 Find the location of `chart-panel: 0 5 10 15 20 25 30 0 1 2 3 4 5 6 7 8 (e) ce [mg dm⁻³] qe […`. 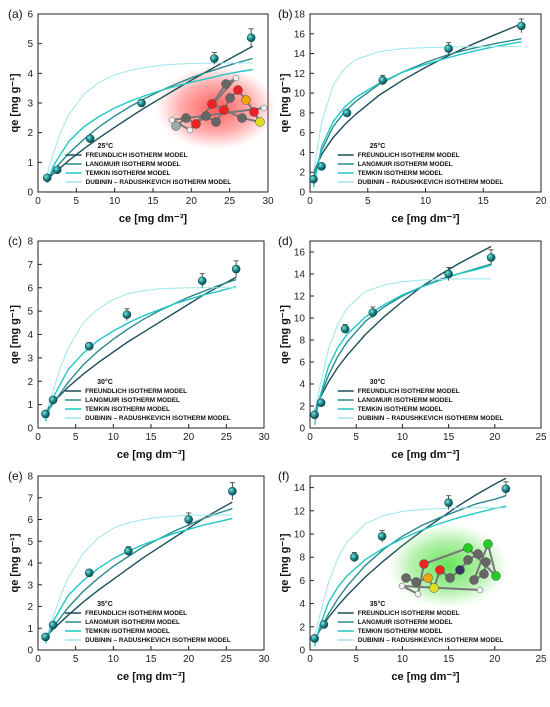

chart-panel: 0 5 10 15 20 25 30 0 1 2 3 4 5 6 7 8 (e) ce [mg dm⁻³] qe [… is located at coordinates (139, 576).